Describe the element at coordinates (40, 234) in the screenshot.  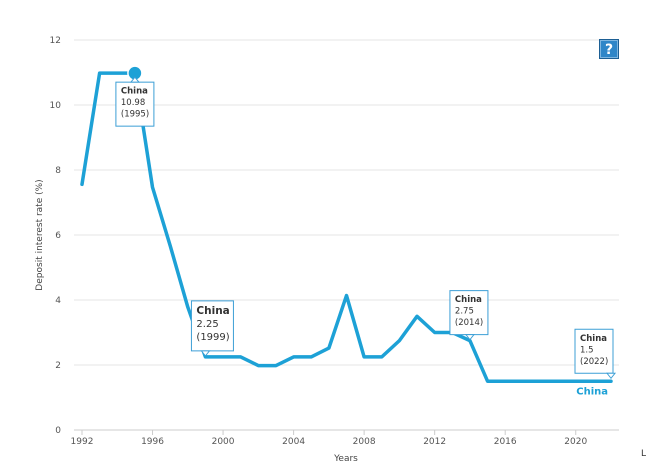
I see `y-axis-title: Deposit interest rate (%)` at that location.